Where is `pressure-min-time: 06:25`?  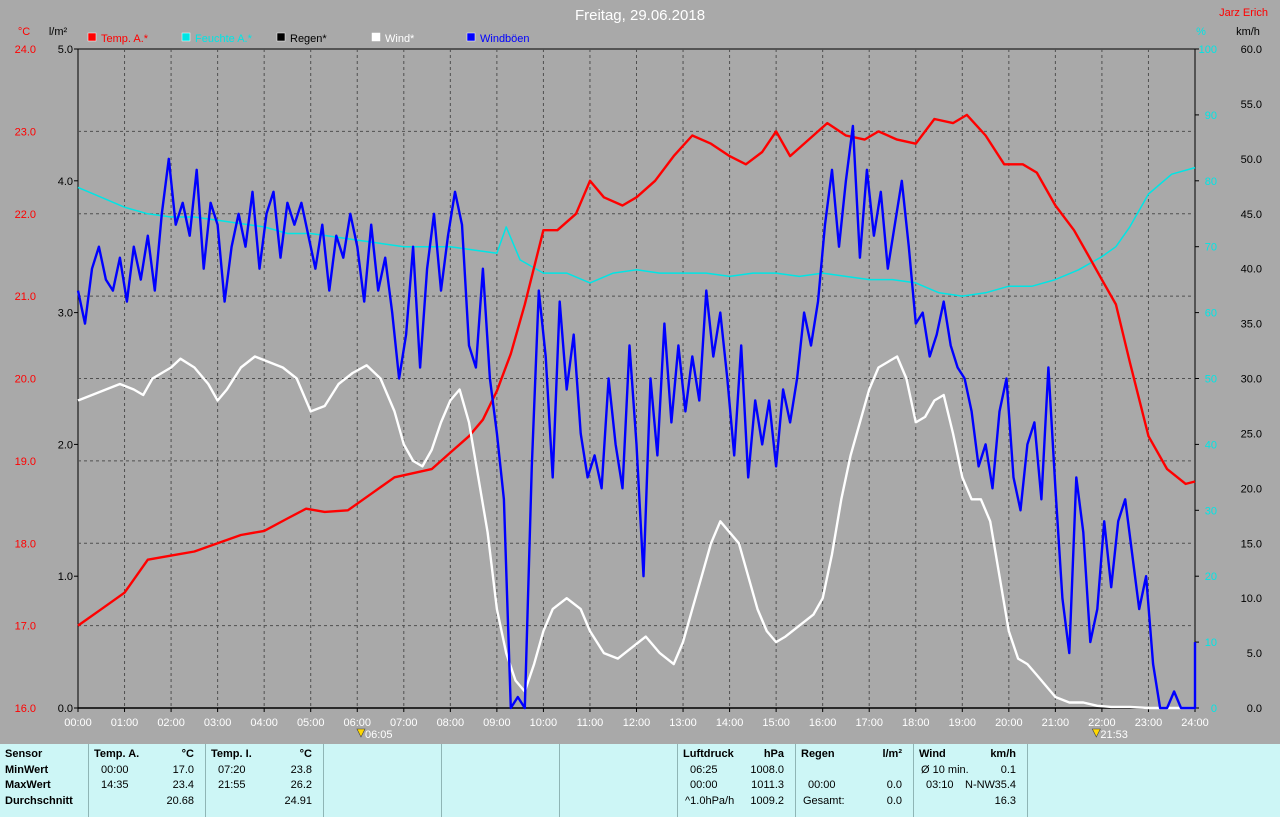 pressure-min-time: 06:25 is located at coordinates (704, 769).